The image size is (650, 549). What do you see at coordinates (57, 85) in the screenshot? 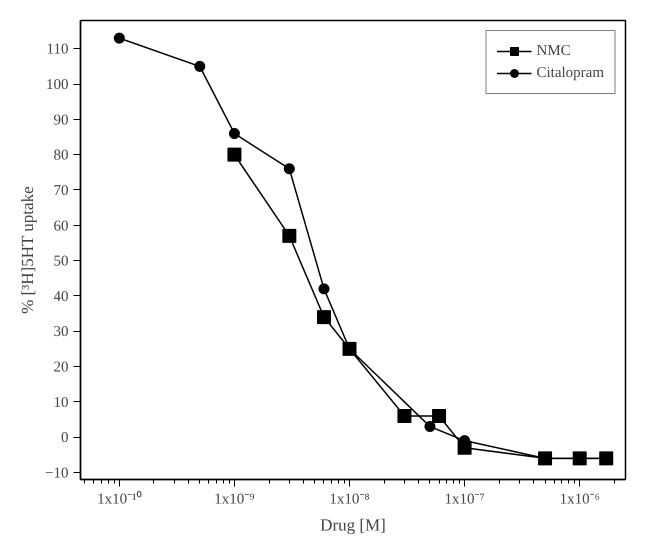
I see `y-tick-label: 100` at bounding box center [57, 85].